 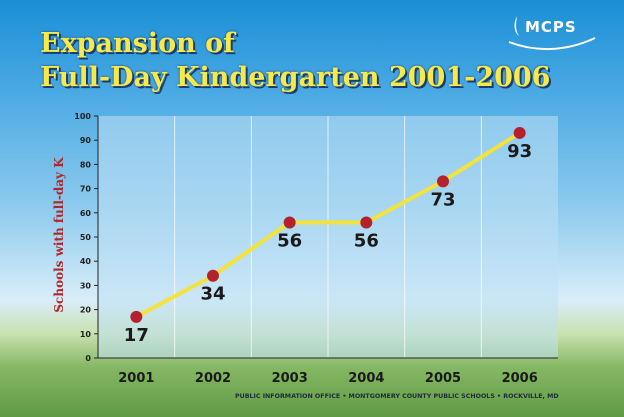 I want to click on x-tick-label: 2001, so click(x=136, y=378).